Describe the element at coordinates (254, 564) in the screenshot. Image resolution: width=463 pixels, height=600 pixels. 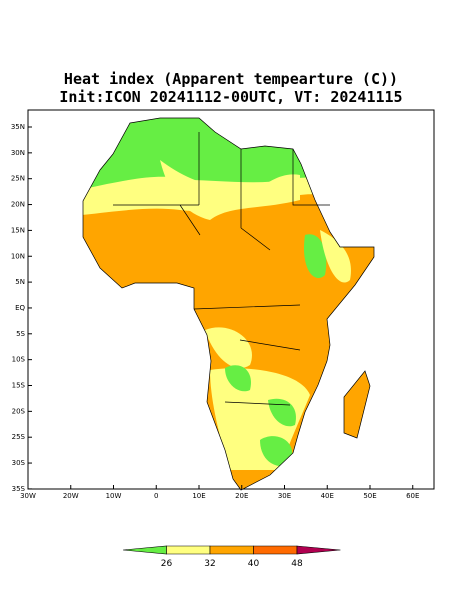
I see `colorbar-label: 40` at that location.